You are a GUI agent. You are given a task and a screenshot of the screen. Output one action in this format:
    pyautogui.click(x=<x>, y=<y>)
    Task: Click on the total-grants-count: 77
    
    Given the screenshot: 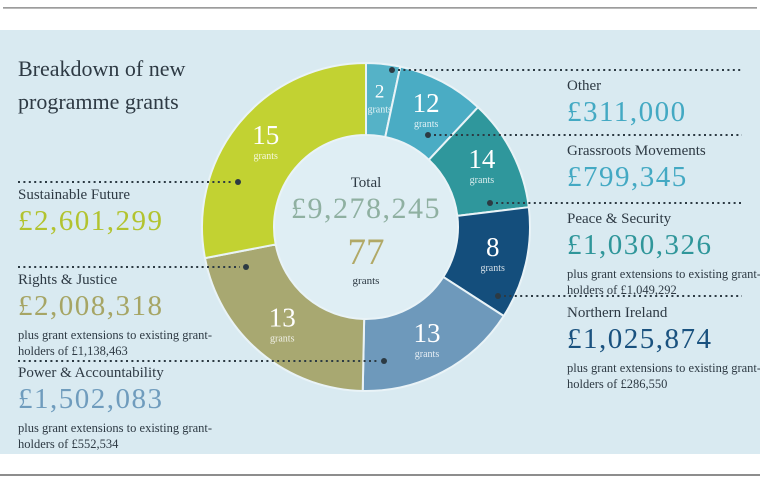 What is the action you would take?
    pyautogui.click(x=366, y=252)
    